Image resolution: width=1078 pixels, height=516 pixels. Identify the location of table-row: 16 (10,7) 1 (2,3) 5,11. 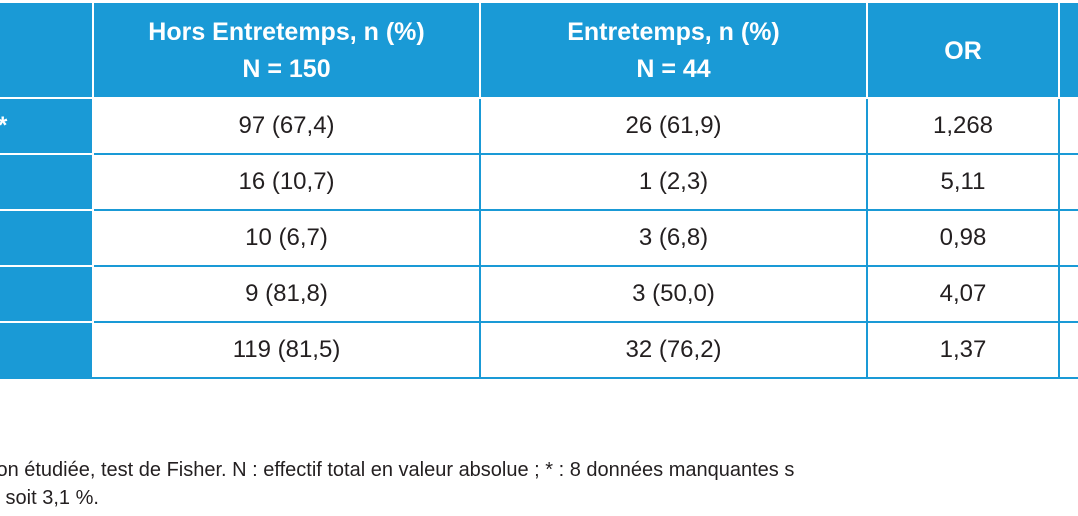
(539, 182).